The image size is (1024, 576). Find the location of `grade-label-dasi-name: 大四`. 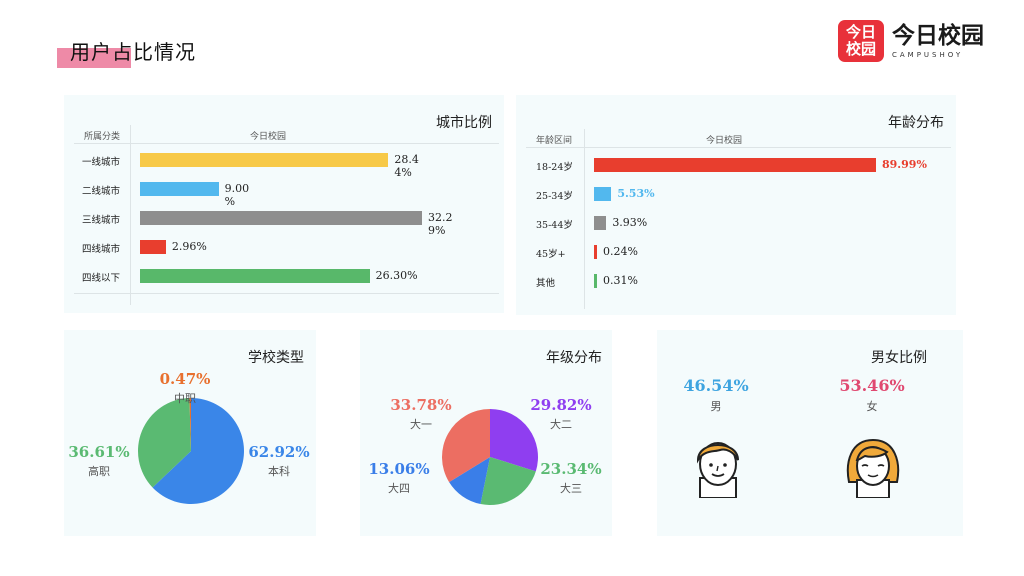

grade-label-dasi-name: 大四 is located at coordinates (399, 488).